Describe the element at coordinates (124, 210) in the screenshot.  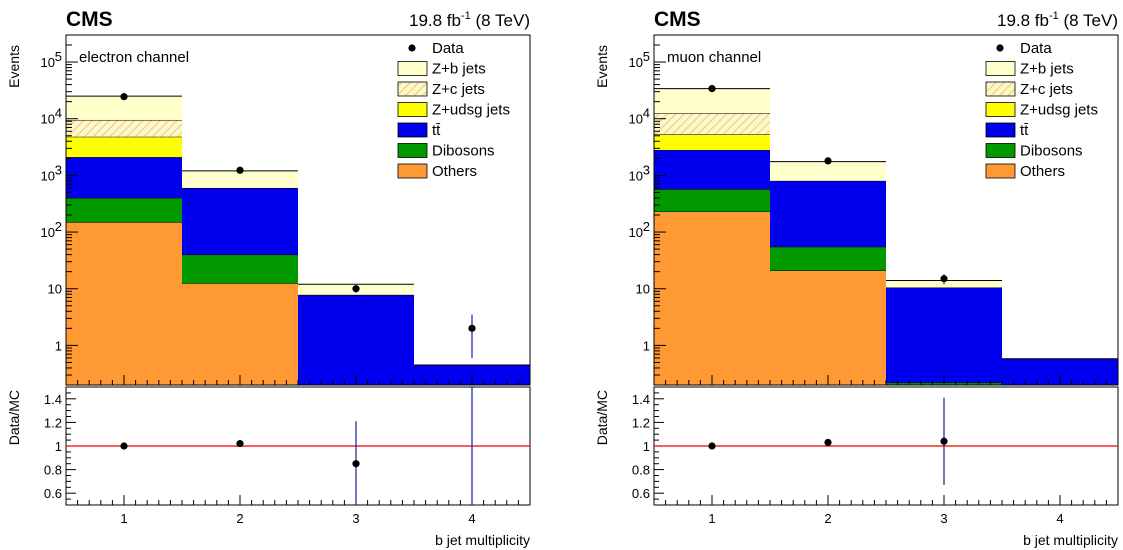
I see `bar-dibosons-bin1` at that location.